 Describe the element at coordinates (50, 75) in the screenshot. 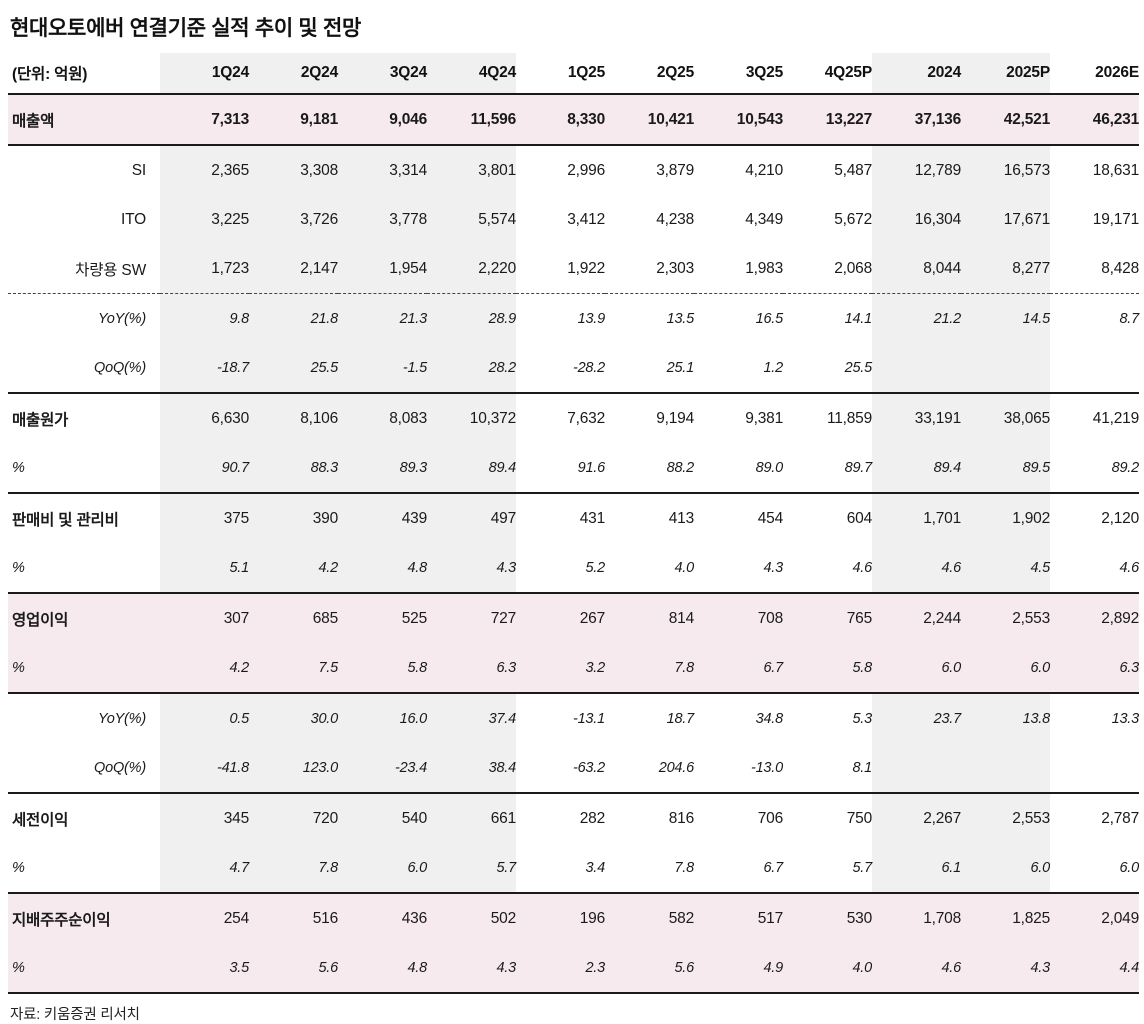

I see `column-header-unit: (단위: 억원)` at that location.